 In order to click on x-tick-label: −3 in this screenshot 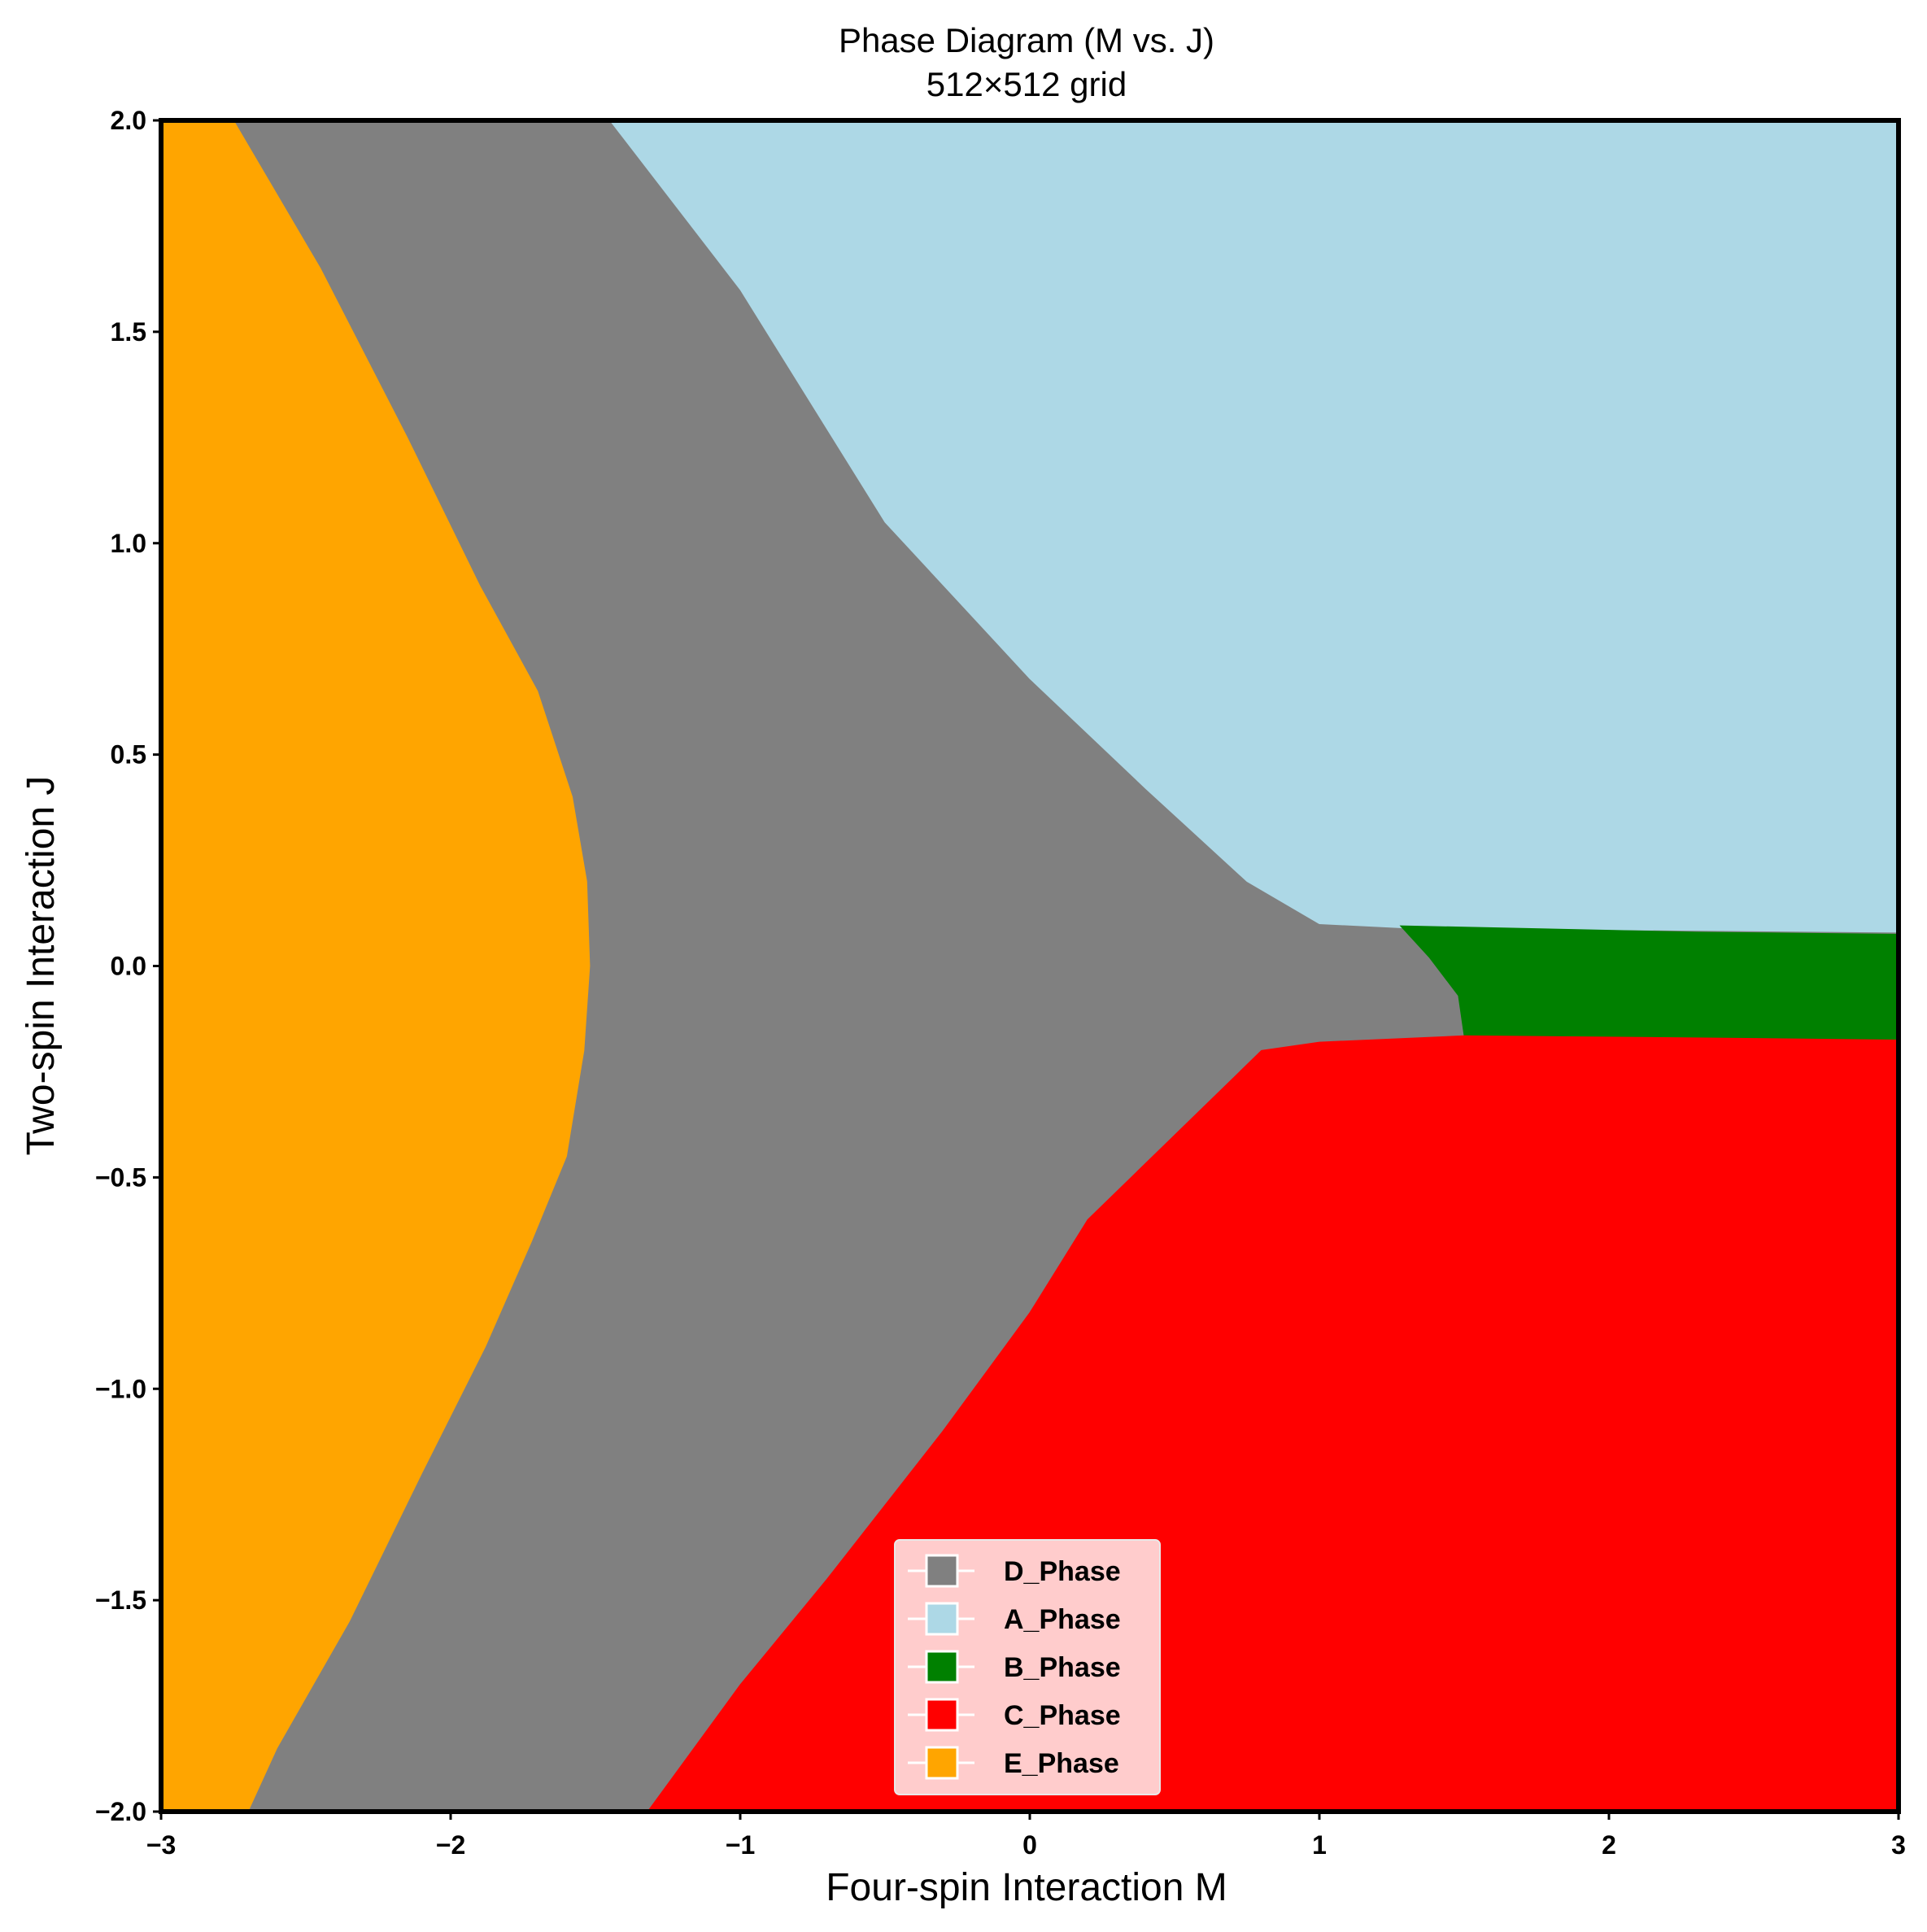, I will do `click(161, 1845)`.